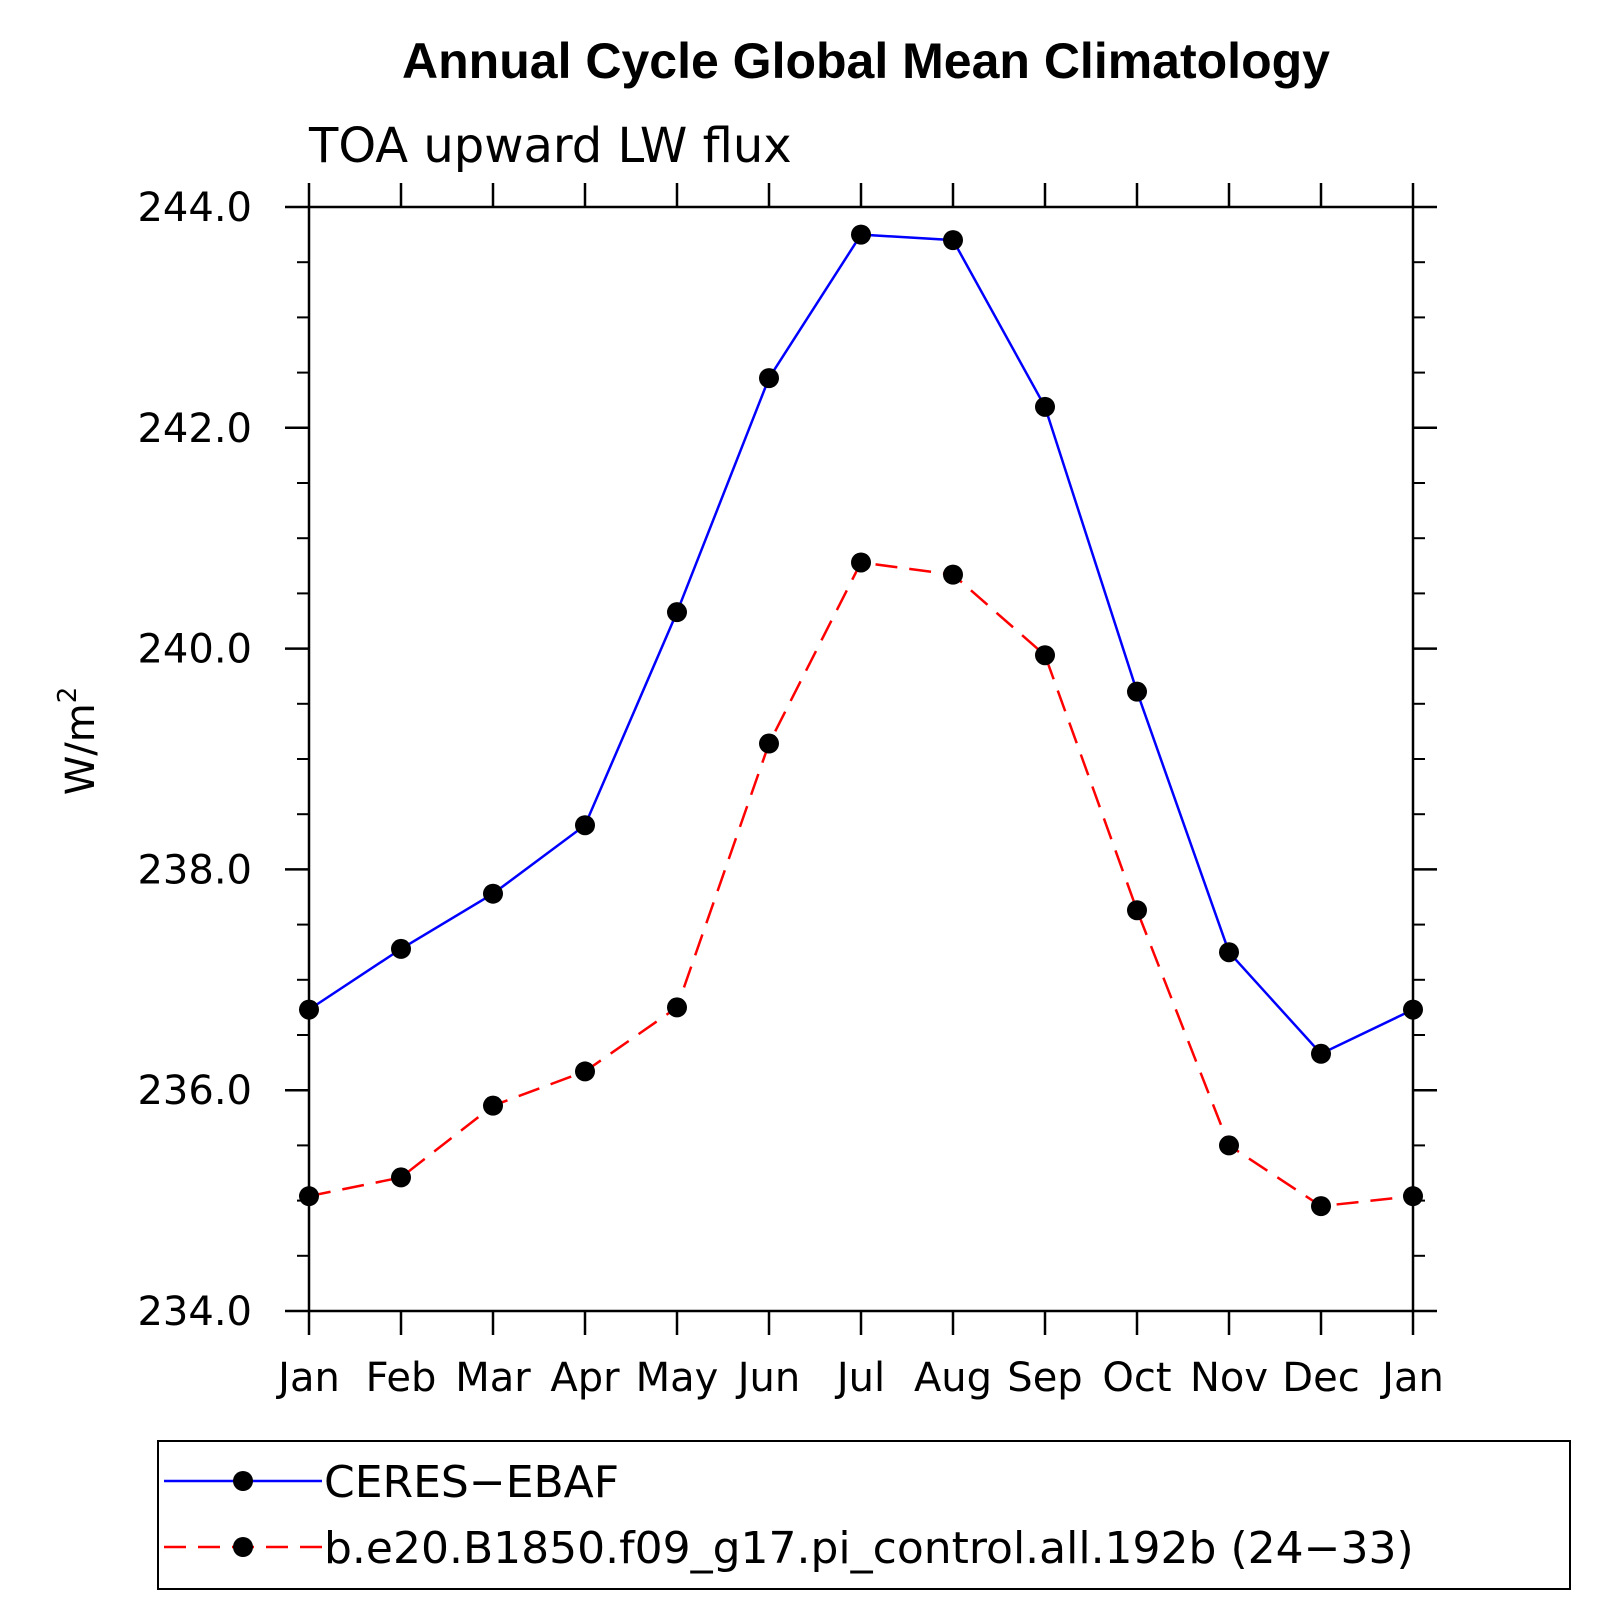 The width and height of the screenshot is (1613, 1613). What do you see at coordinates (859, 1378) in the screenshot?
I see `x-tick-label: Jul` at bounding box center [859, 1378].